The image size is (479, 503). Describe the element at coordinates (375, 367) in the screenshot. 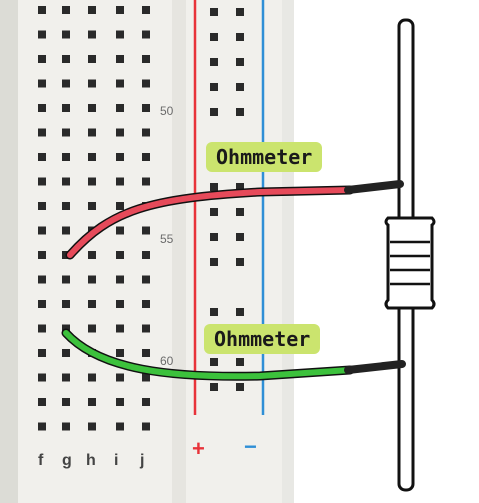

I see `green-probe-tip` at that location.